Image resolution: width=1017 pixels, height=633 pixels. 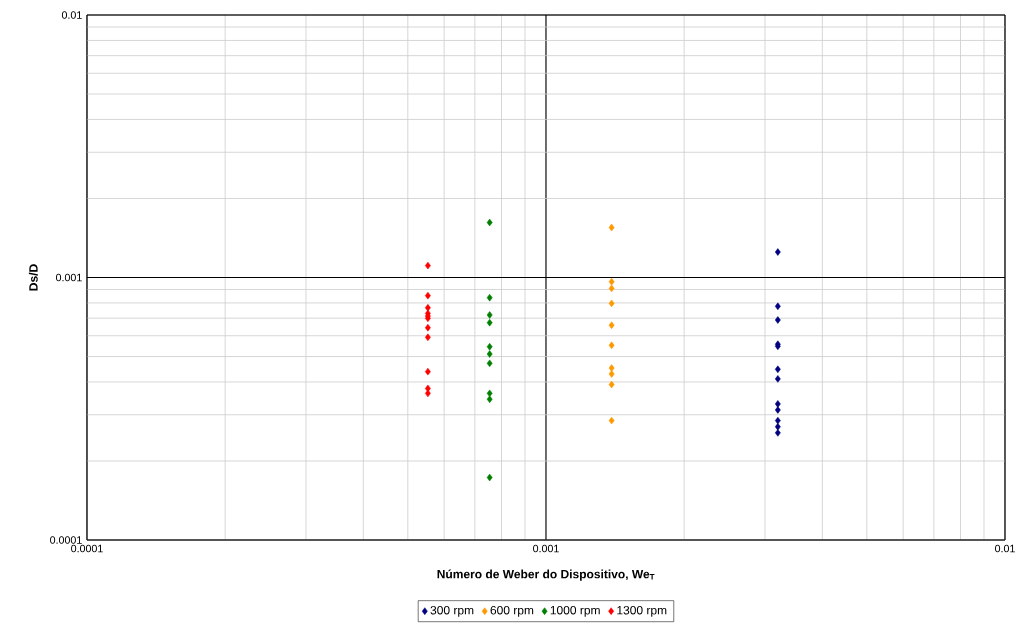 I want to click on y-tick-label: 0.0001, so click(x=66, y=540).